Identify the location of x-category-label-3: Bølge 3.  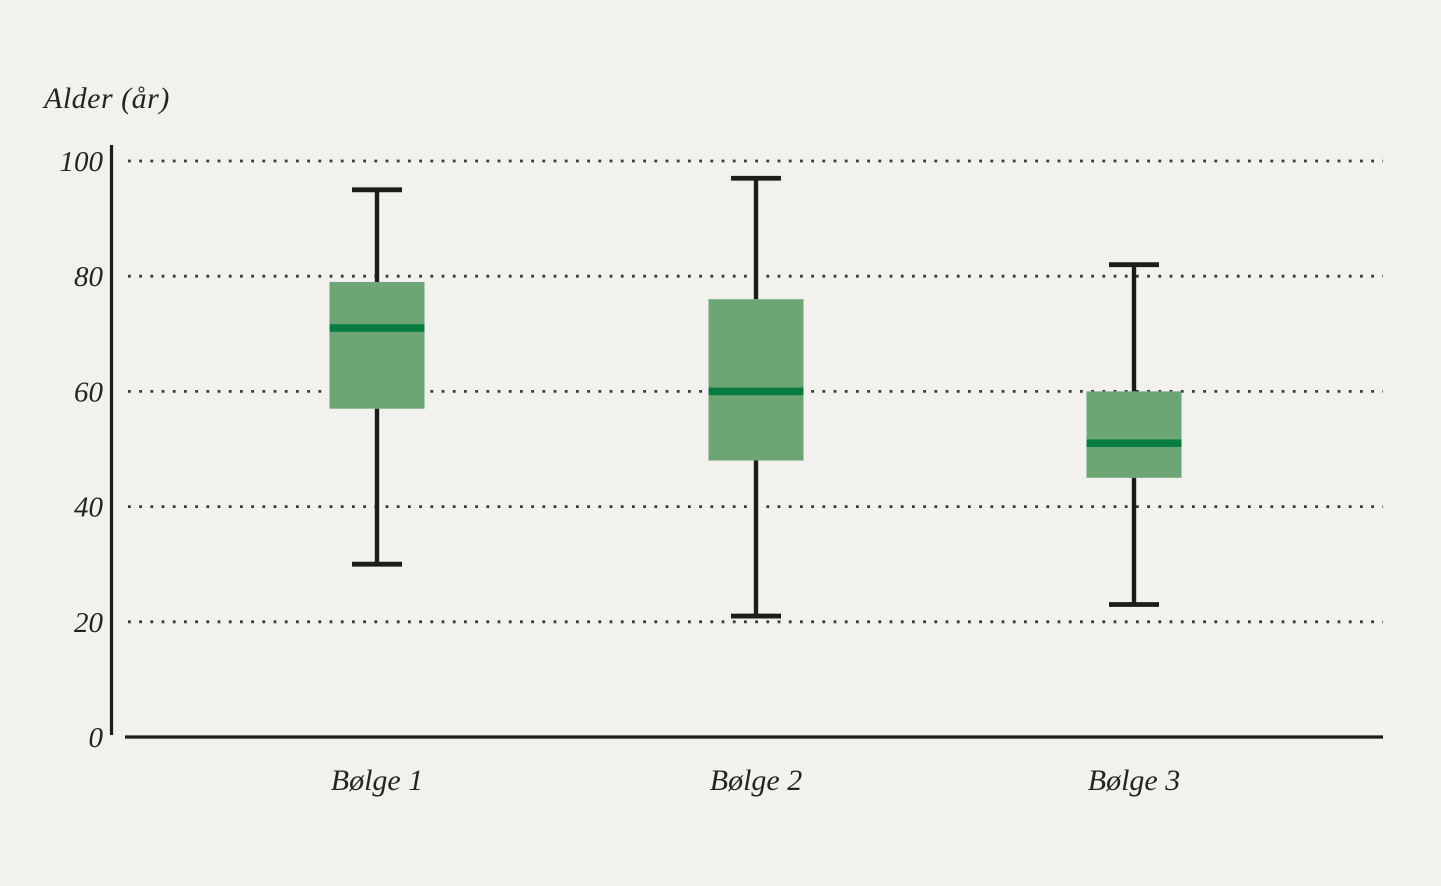
(1134, 780).